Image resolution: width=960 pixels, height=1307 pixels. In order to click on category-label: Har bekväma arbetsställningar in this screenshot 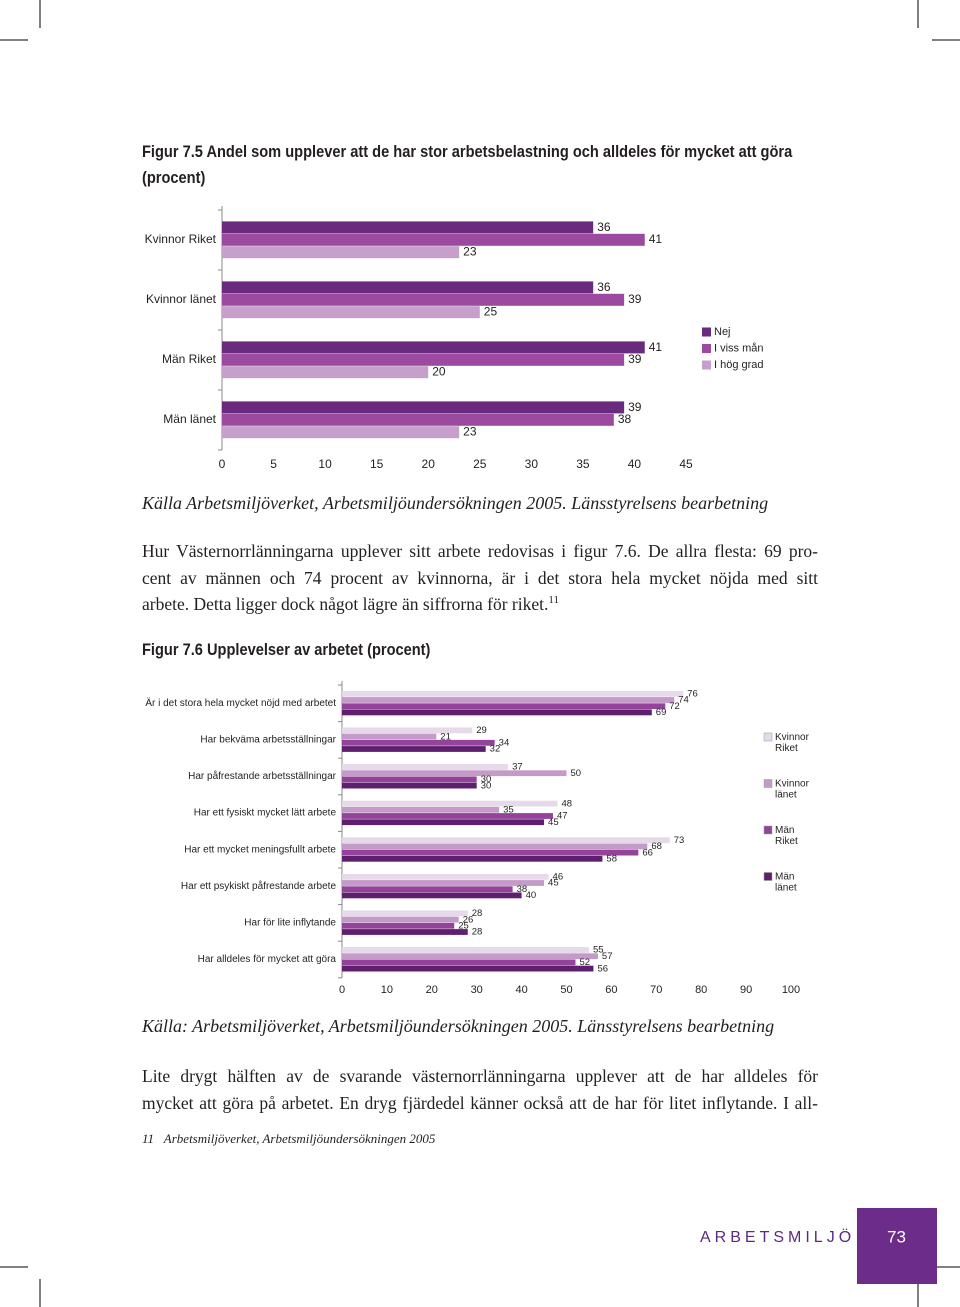, I will do `click(268, 740)`.